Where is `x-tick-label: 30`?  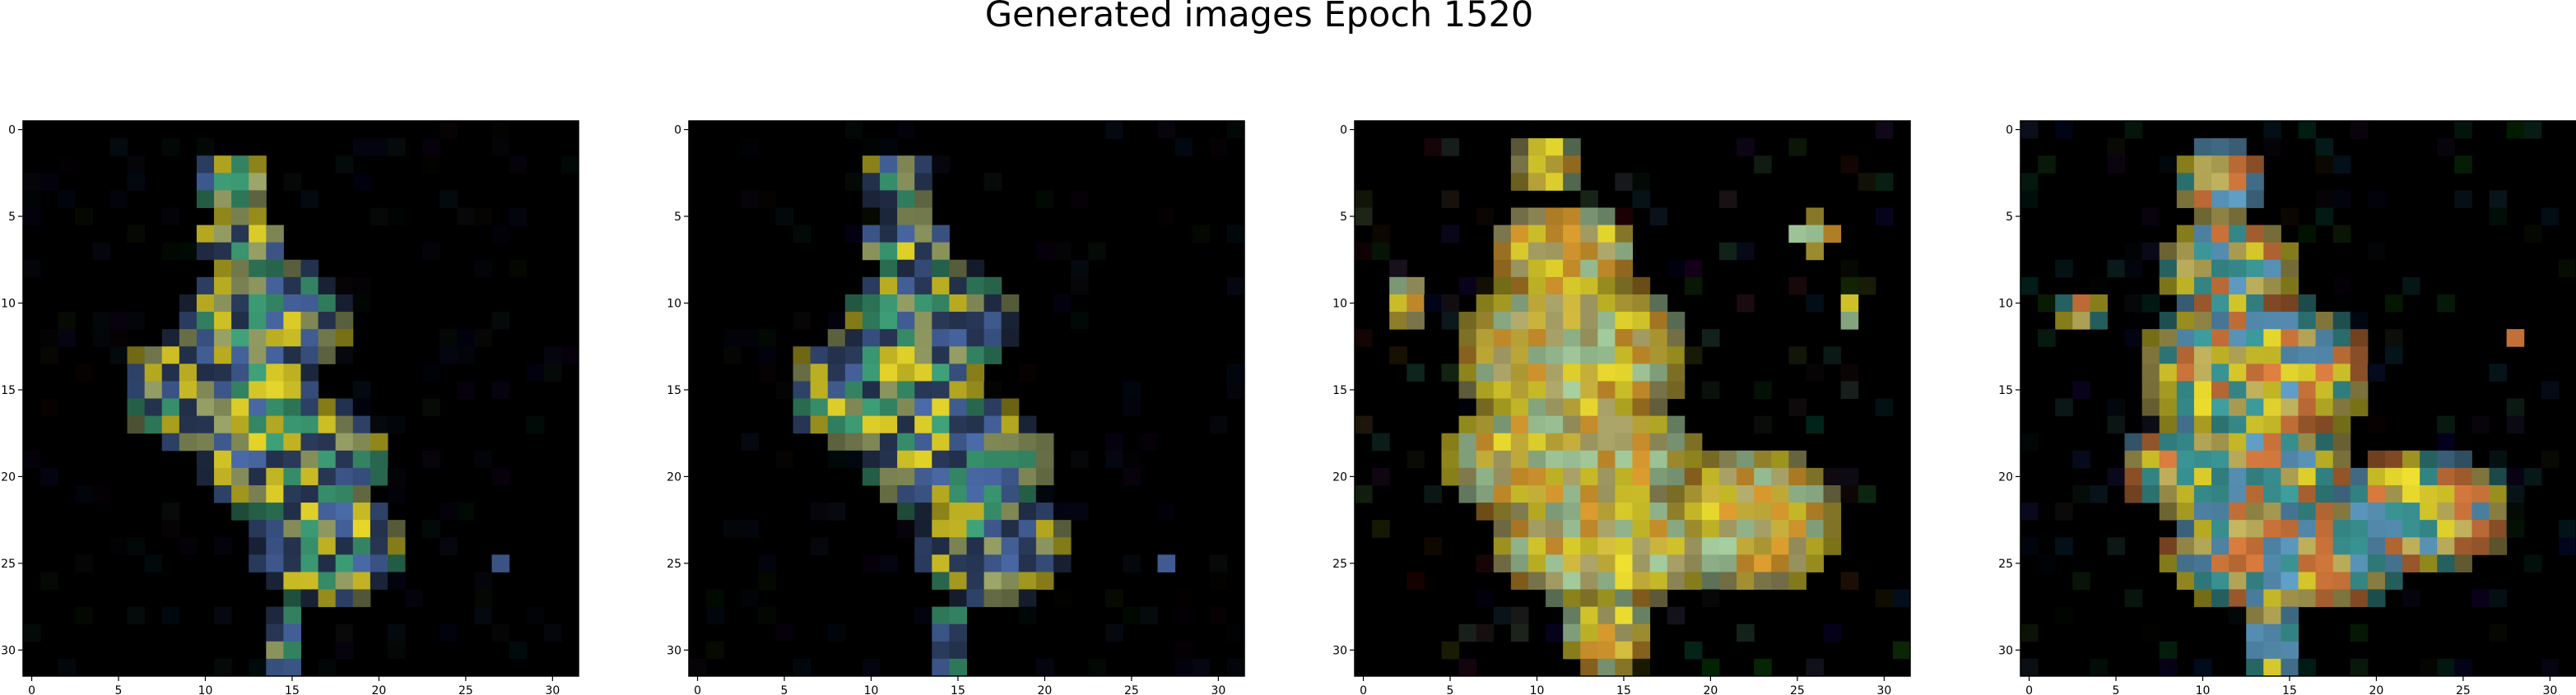 x-tick-label: 30 is located at coordinates (1883, 689).